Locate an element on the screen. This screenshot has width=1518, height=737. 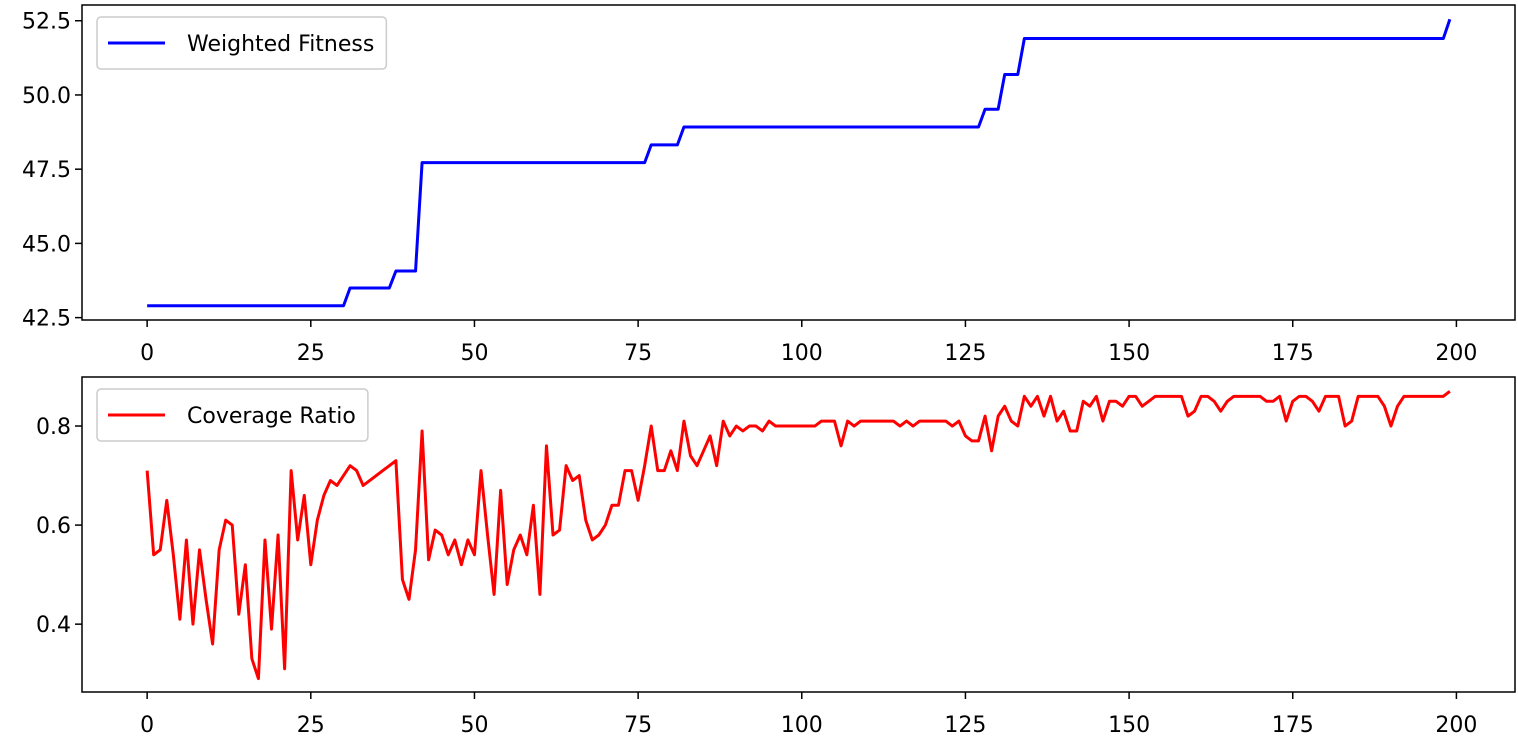
legend-label: Coverage Ratio is located at coordinates (271, 416).